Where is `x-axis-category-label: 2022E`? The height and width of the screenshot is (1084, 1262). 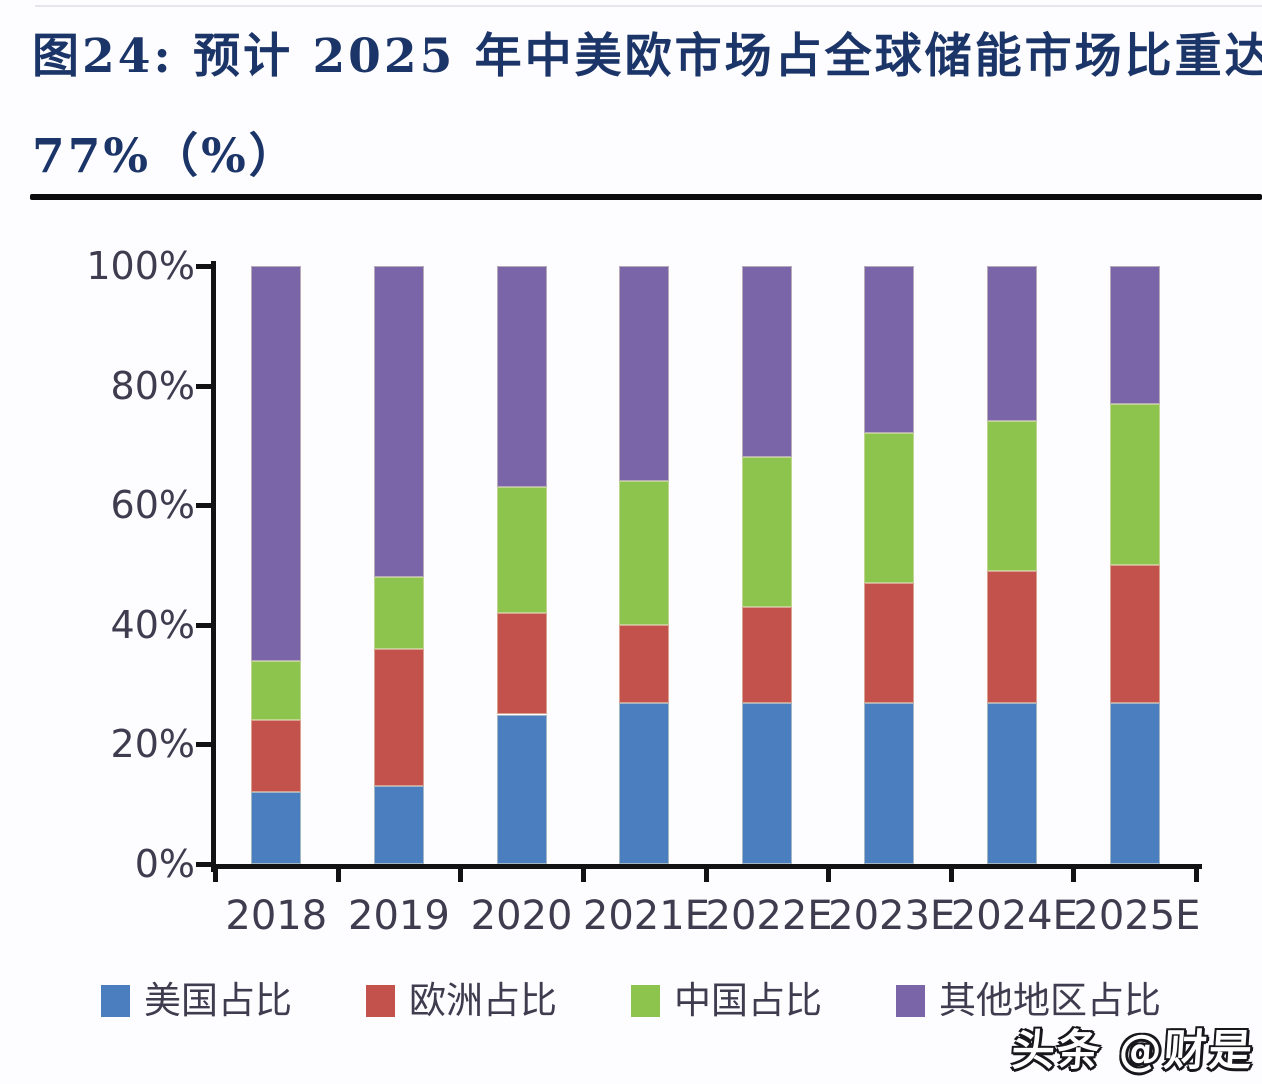 x-axis-category-label: 2022E is located at coordinates (769, 916).